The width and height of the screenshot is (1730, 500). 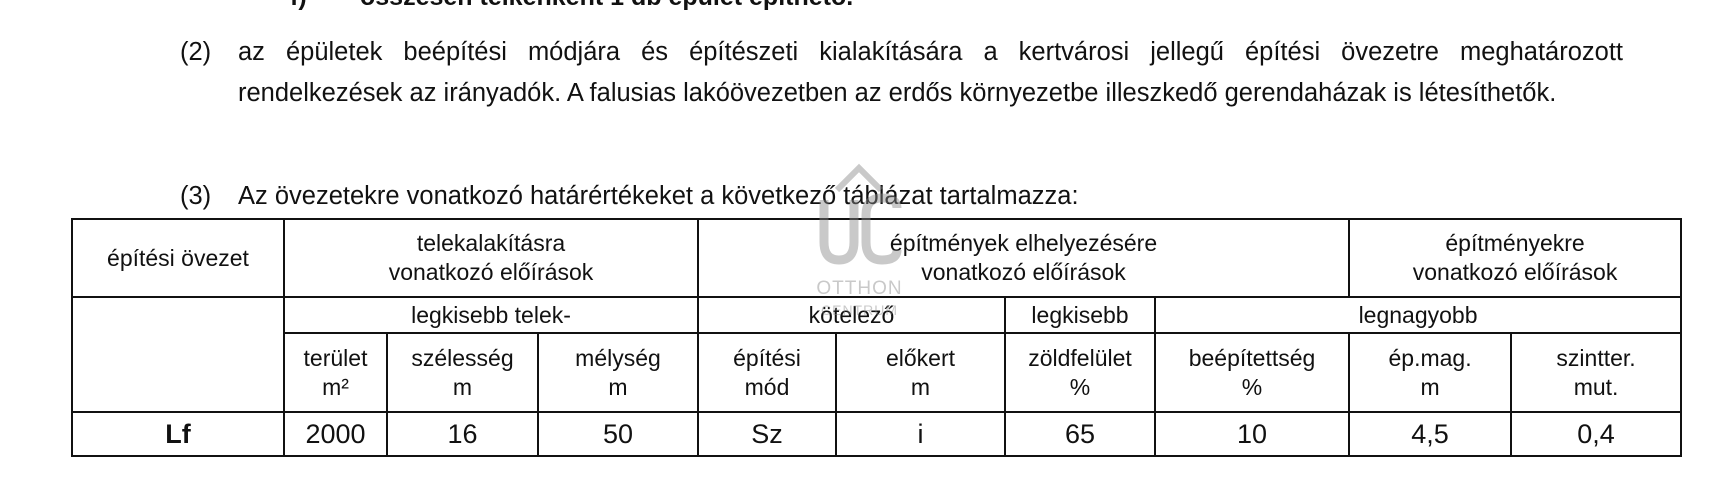 I want to click on column-header: mélység m, so click(x=618, y=372).